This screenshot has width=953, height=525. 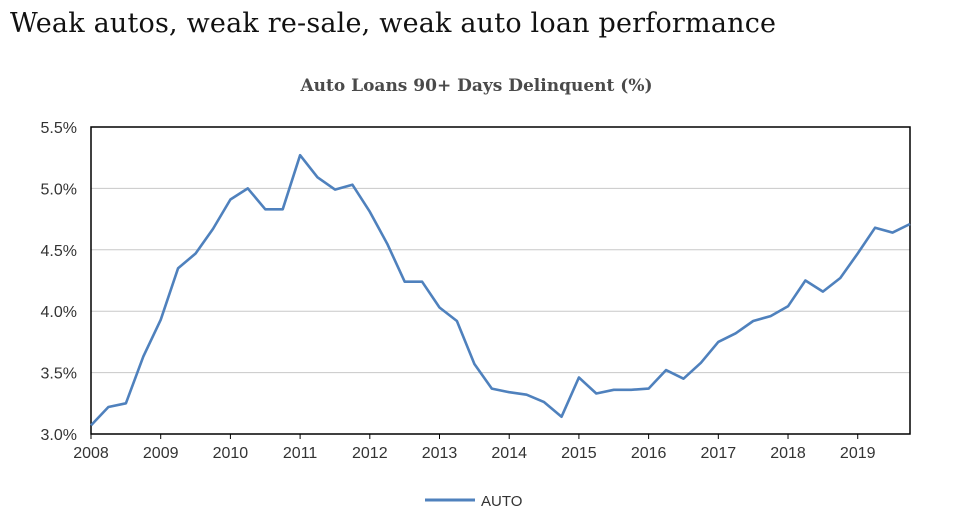 What do you see at coordinates (788, 453) in the screenshot?
I see `x-tick-label: 2018` at bounding box center [788, 453].